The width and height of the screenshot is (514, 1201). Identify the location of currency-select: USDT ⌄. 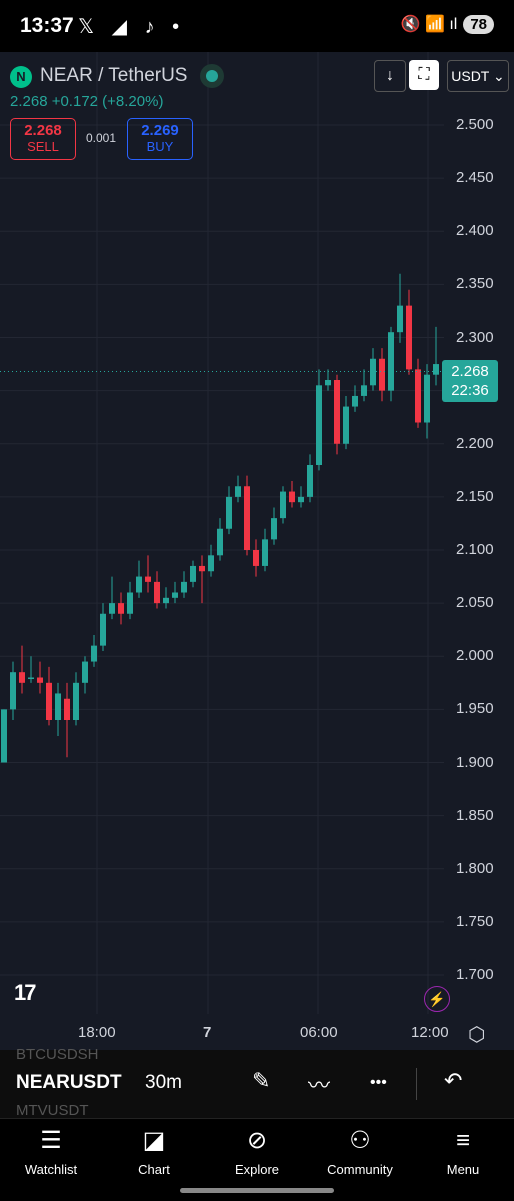
(478, 76).